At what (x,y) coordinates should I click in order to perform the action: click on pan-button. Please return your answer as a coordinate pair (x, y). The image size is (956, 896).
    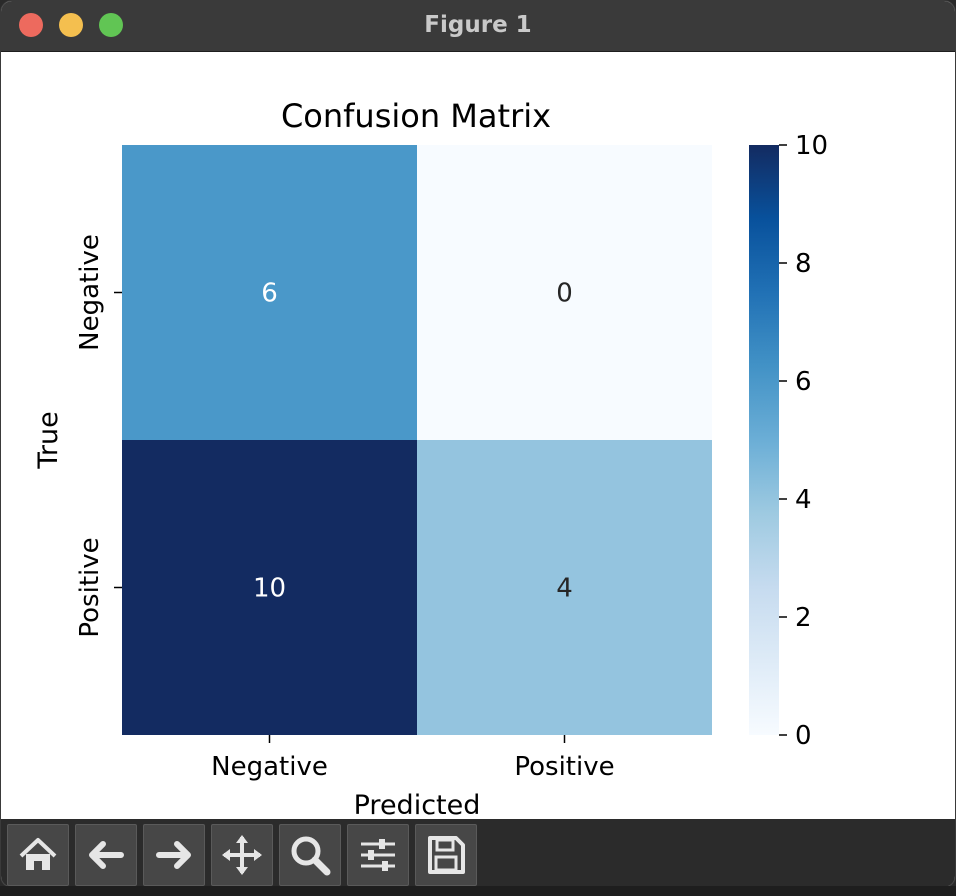
    Looking at the image, I should click on (242, 855).